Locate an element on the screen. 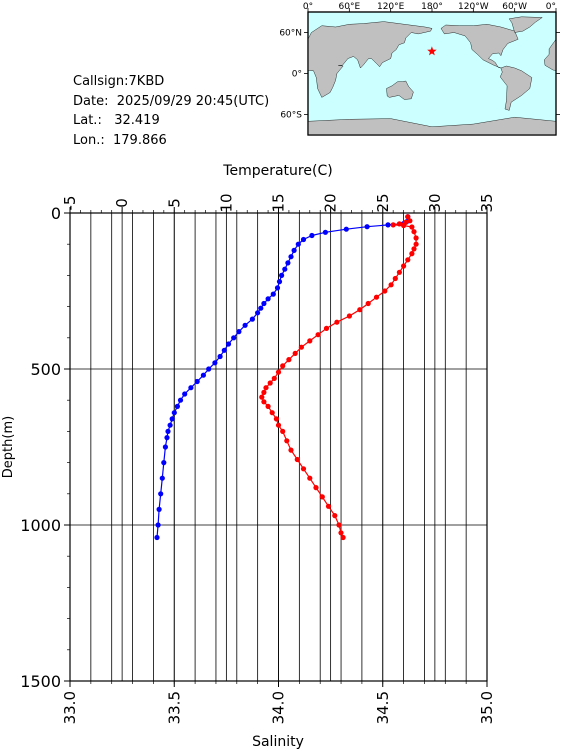  depth-tick-label: 1000 is located at coordinates (40, 525).